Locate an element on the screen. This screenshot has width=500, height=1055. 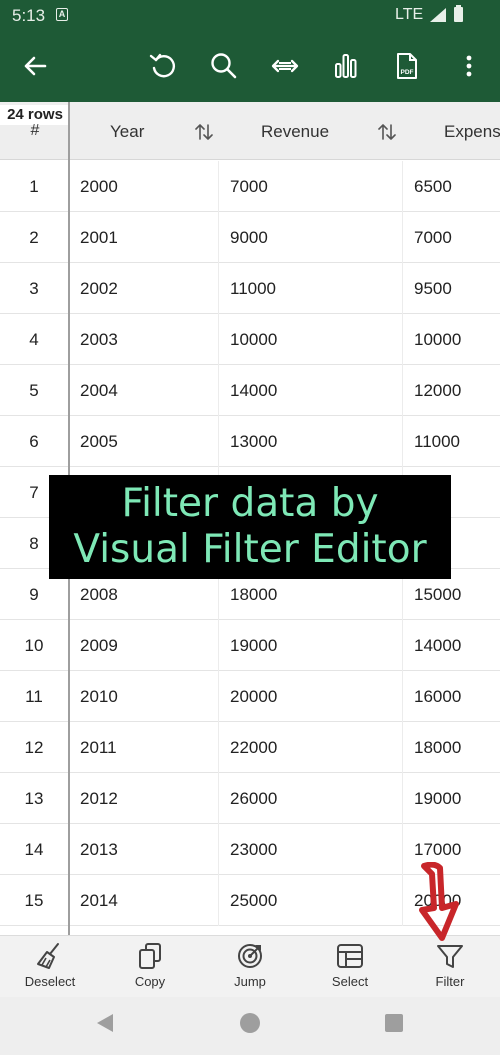
column-header-year: Year is located at coordinates (127, 131).